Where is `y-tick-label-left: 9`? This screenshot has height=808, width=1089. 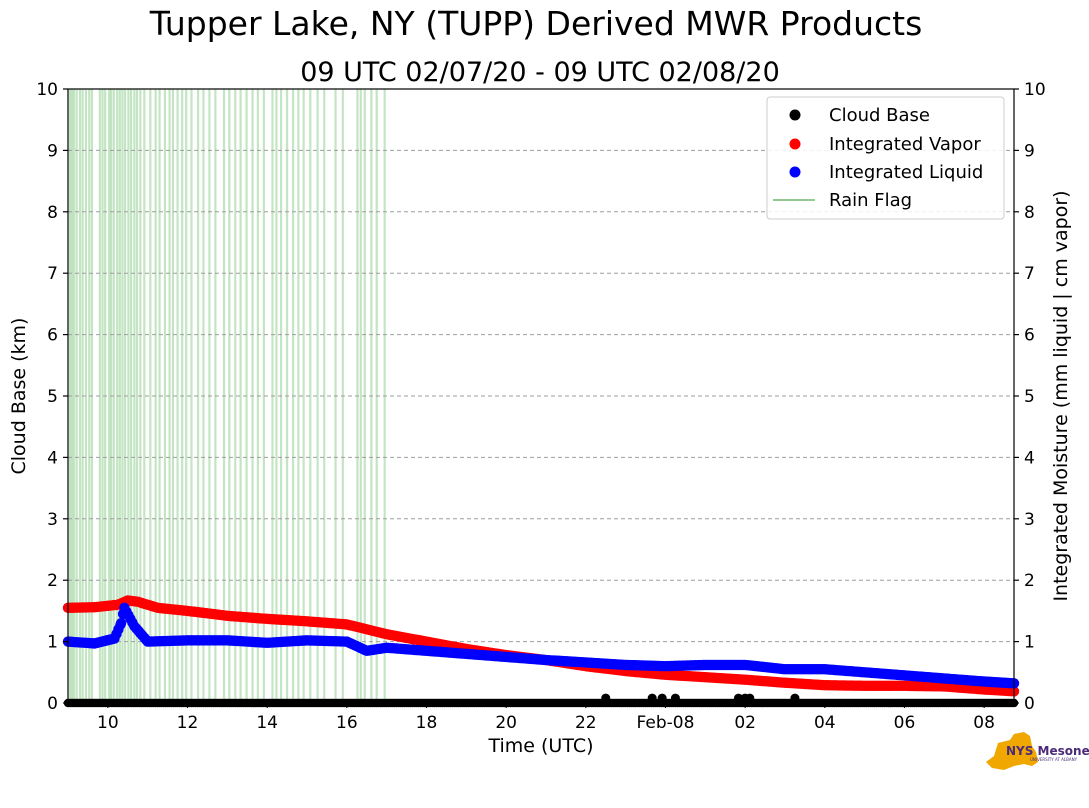 y-tick-label-left: 9 is located at coordinates (52, 151).